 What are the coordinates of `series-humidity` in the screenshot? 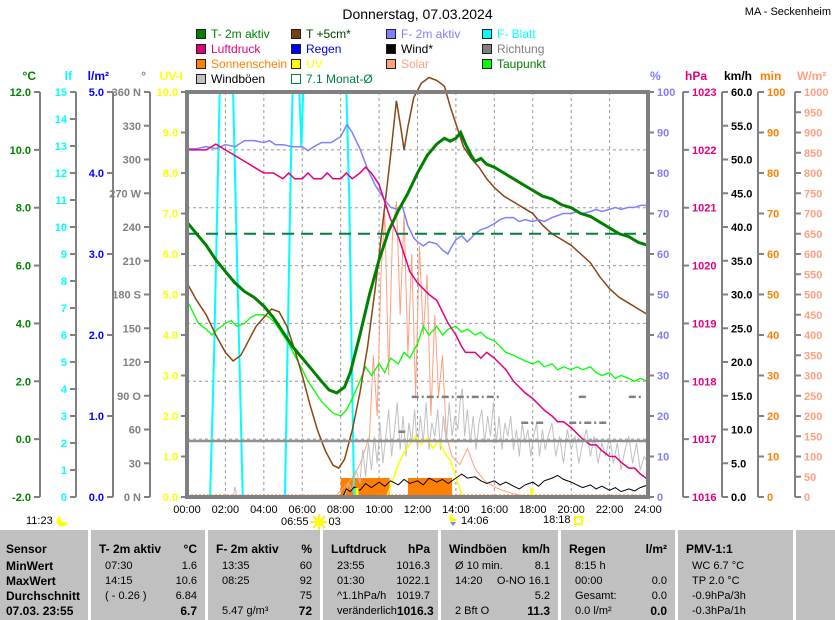 It's located at (417, 189).